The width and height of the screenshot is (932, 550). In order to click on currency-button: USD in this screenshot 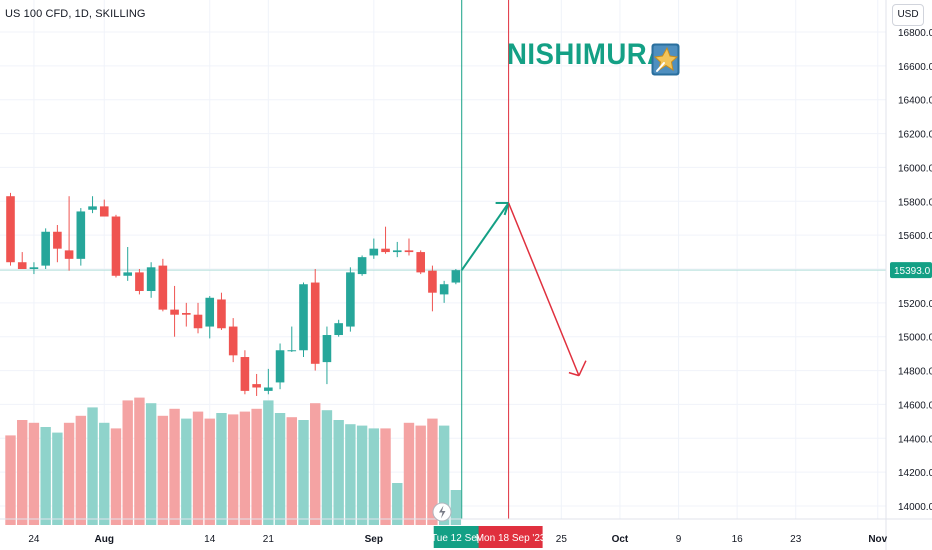, I will do `click(908, 15)`.